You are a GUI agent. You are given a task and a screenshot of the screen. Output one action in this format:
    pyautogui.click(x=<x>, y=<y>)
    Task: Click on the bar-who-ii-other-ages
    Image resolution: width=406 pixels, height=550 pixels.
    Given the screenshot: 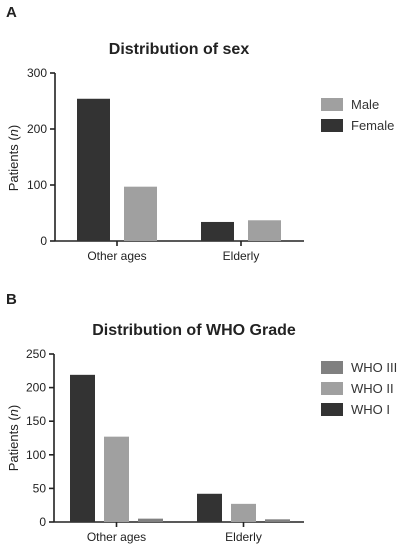 What is the action you would take?
    pyautogui.click(x=116, y=479)
    